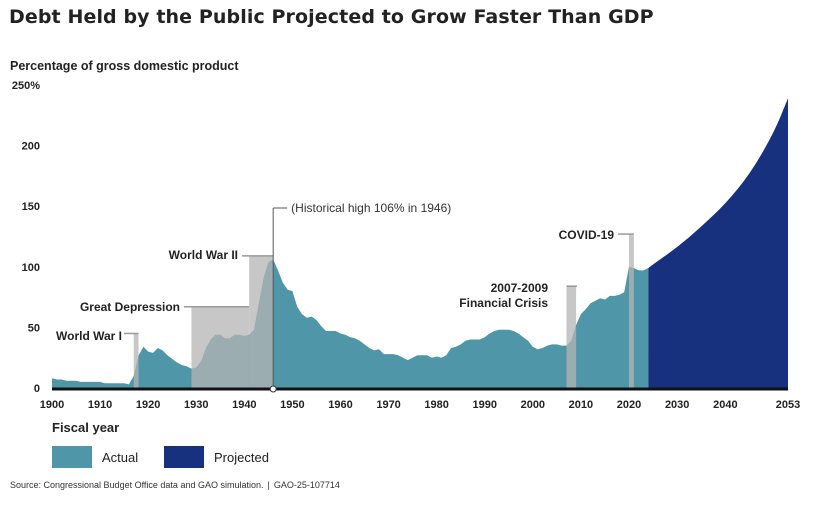  What do you see at coordinates (100, 405) in the screenshot?
I see `x-tick-label: 1910` at bounding box center [100, 405].